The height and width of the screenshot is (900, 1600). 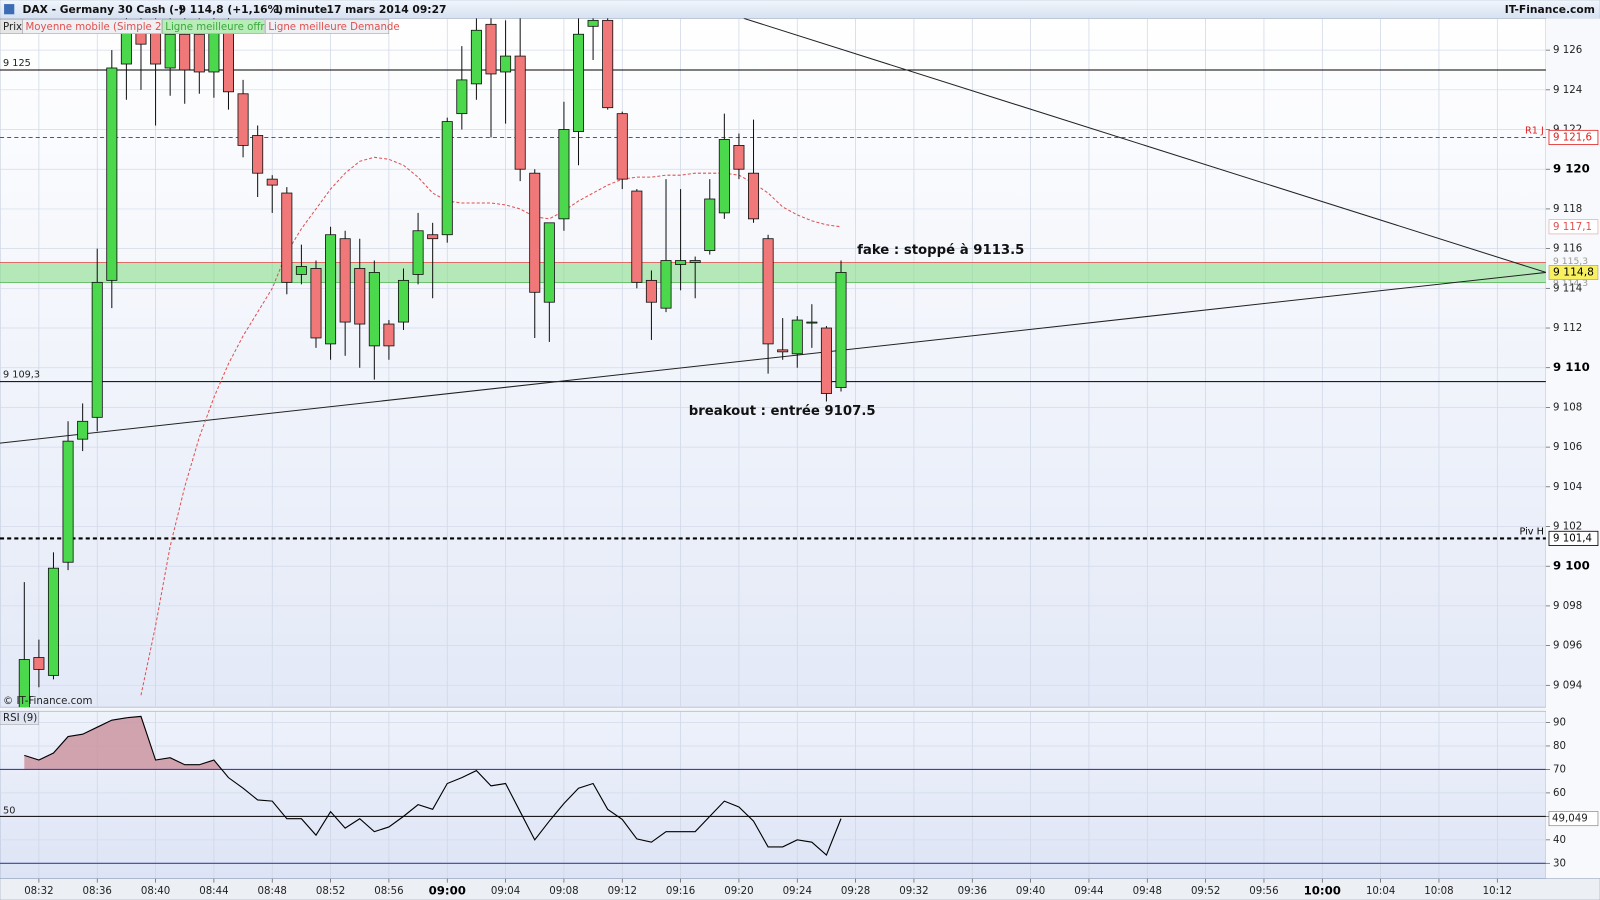 What do you see at coordinates (1144, 145) in the screenshot?
I see `trend-line` at bounding box center [1144, 145].